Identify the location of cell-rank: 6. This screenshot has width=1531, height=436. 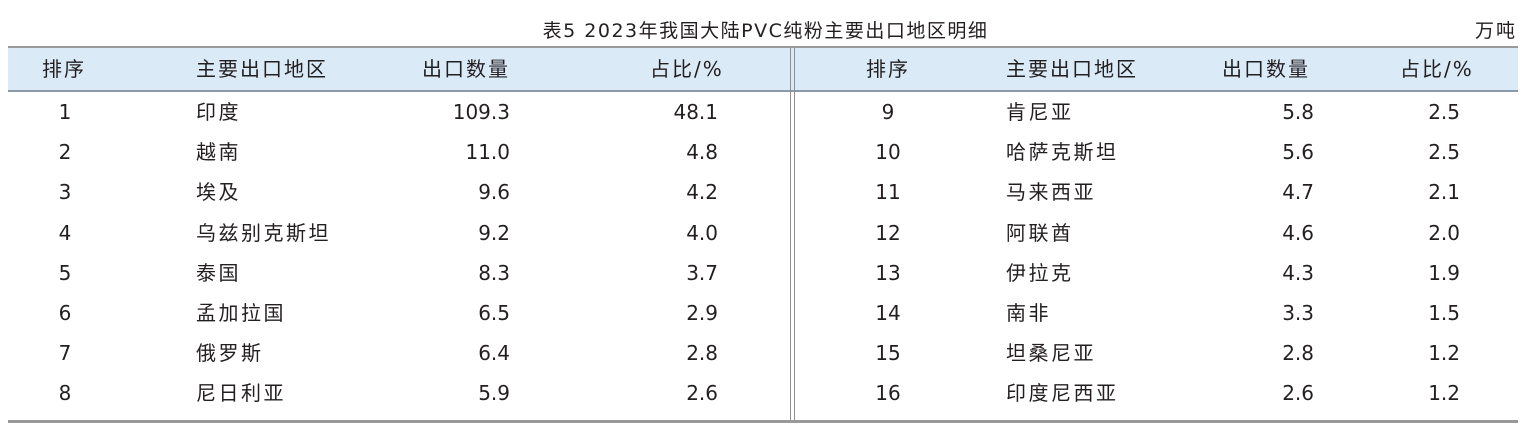
(65, 313).